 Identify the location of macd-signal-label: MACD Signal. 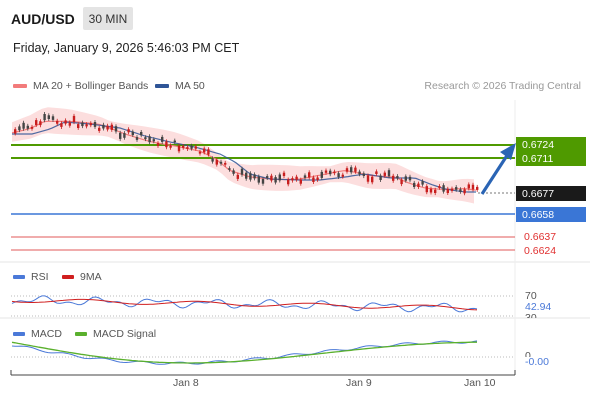
(125, 334).